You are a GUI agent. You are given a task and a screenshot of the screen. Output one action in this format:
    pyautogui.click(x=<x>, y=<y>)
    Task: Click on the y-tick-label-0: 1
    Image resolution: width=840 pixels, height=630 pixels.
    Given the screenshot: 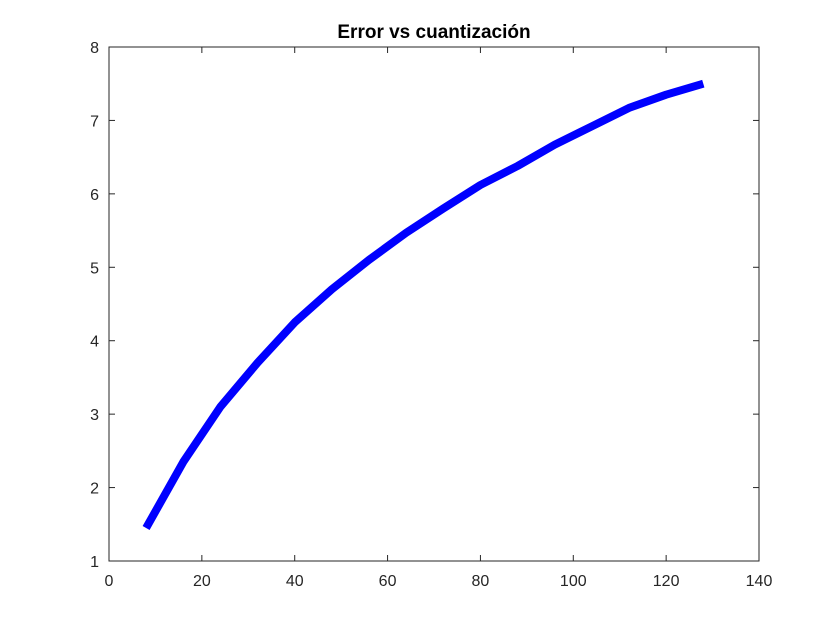 What is the action you would take?
    pyautogui.click(x=94, y=562)
    